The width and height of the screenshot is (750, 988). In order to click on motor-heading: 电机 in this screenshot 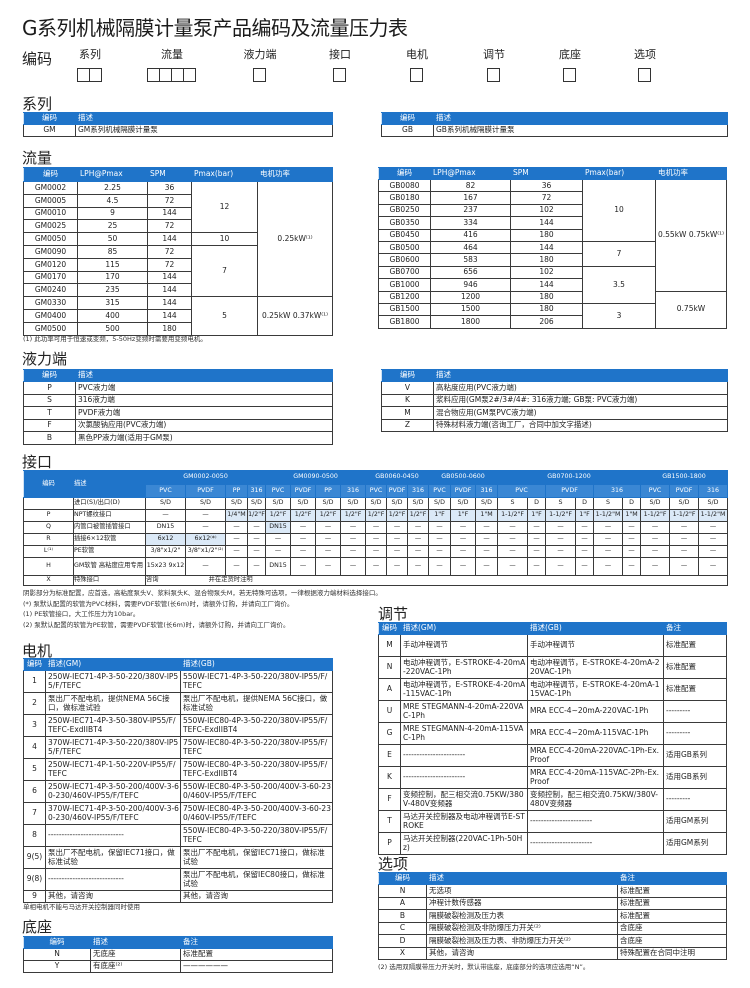, I will do `click(37, 651)`.